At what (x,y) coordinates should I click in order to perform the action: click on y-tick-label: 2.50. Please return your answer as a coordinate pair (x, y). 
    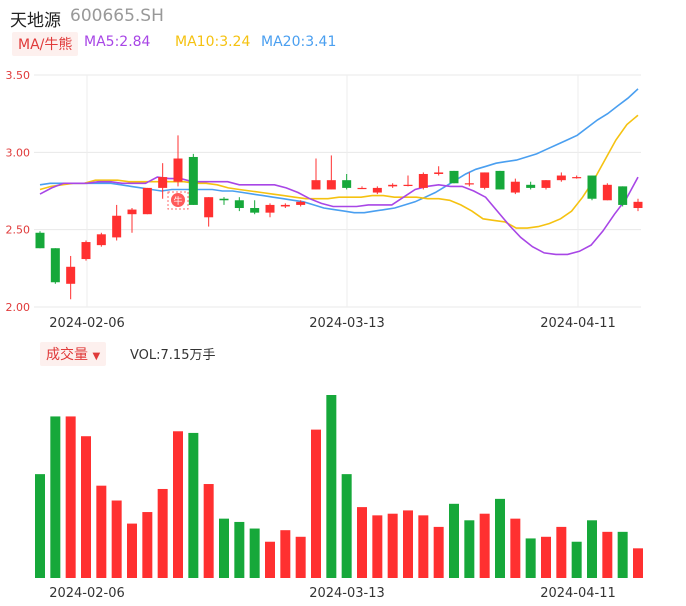
    Looking at the image, I should click on (18, 230).